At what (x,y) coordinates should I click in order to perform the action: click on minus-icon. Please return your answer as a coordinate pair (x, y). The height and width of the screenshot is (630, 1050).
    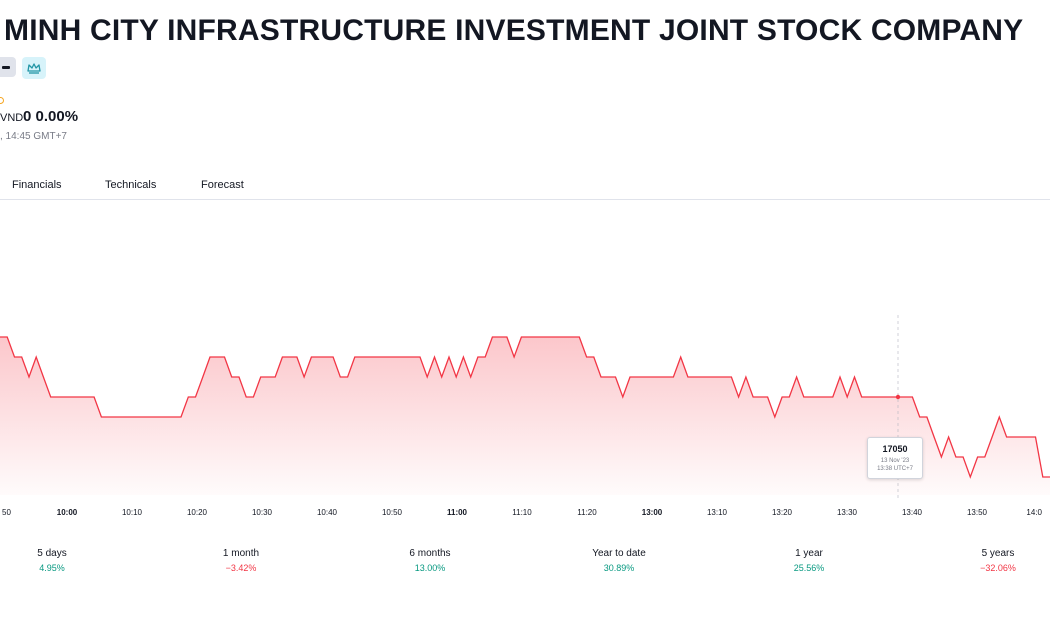
    Looking at the image, I should click on (8, 67).